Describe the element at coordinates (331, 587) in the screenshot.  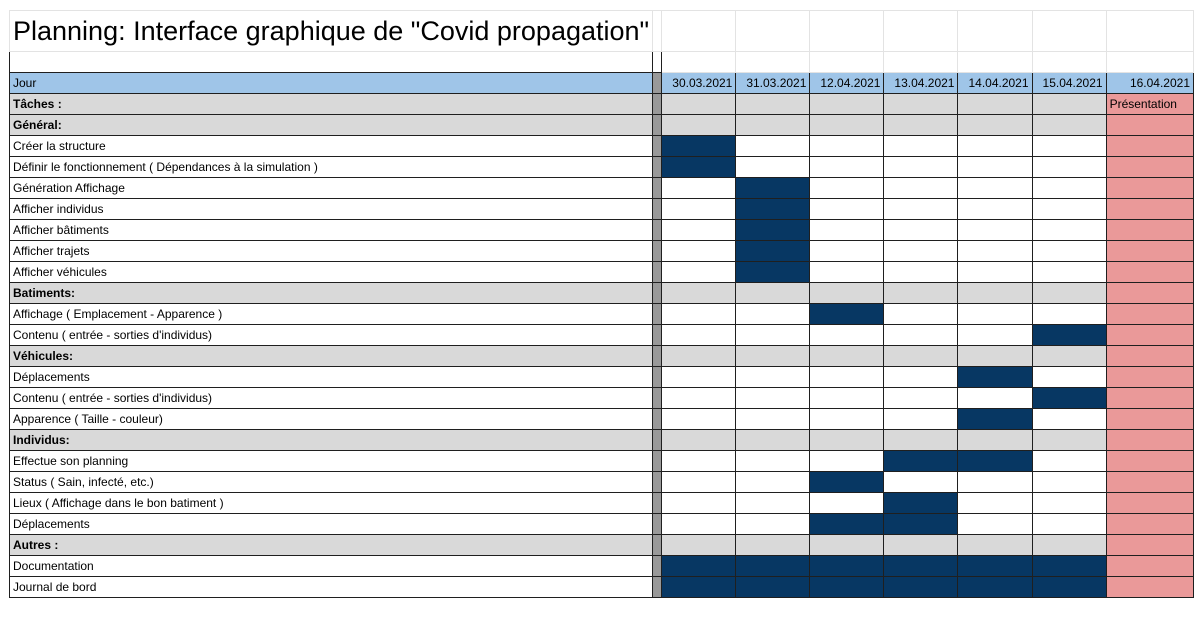
I see `task-label: Journal de bord` at that location.